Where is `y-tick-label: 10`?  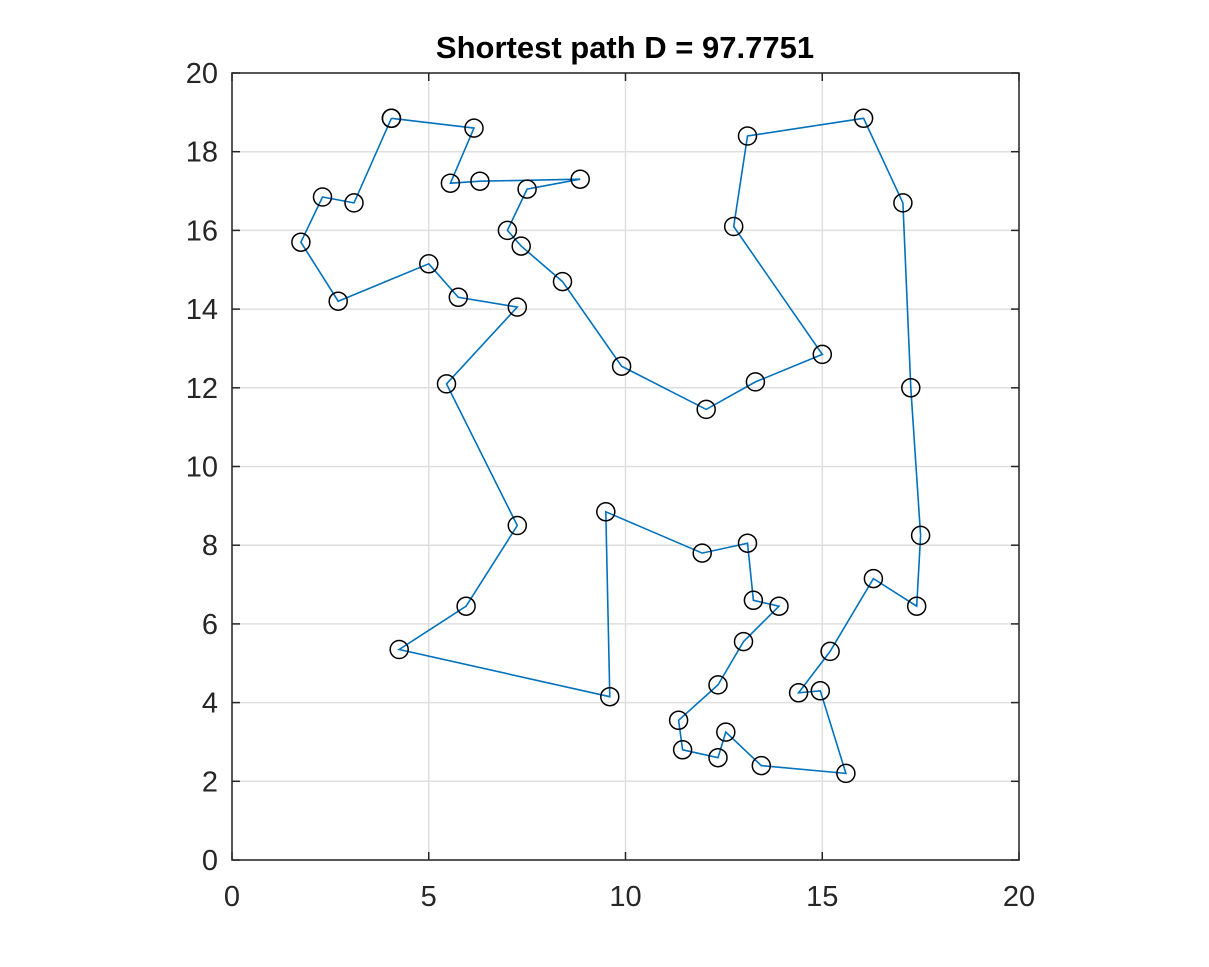 y-tick-label: 10 is located at coordinates (202, 468).